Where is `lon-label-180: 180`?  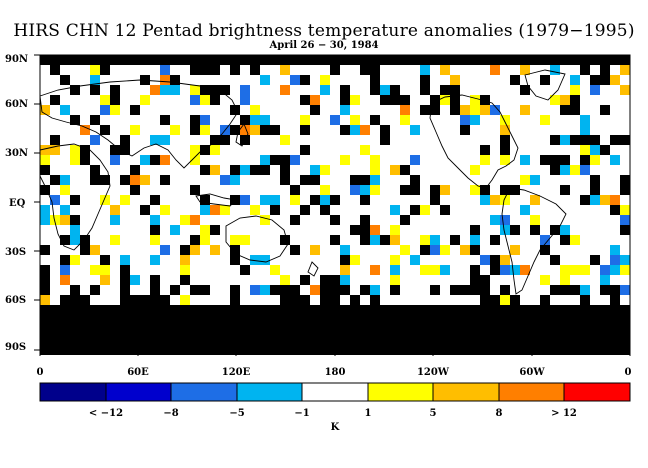 lon-label-180: 180 is located at coordinates (335, 372).